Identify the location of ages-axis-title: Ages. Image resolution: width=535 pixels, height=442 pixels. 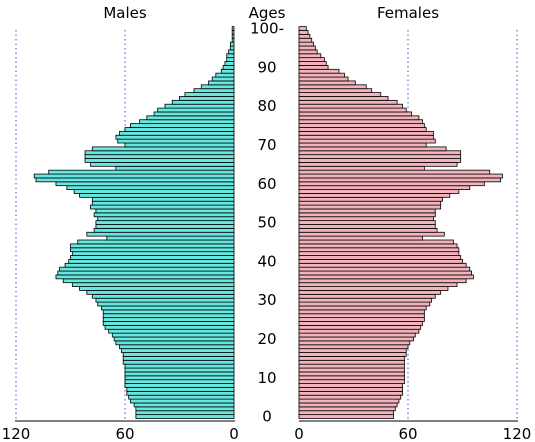
(267, 13).